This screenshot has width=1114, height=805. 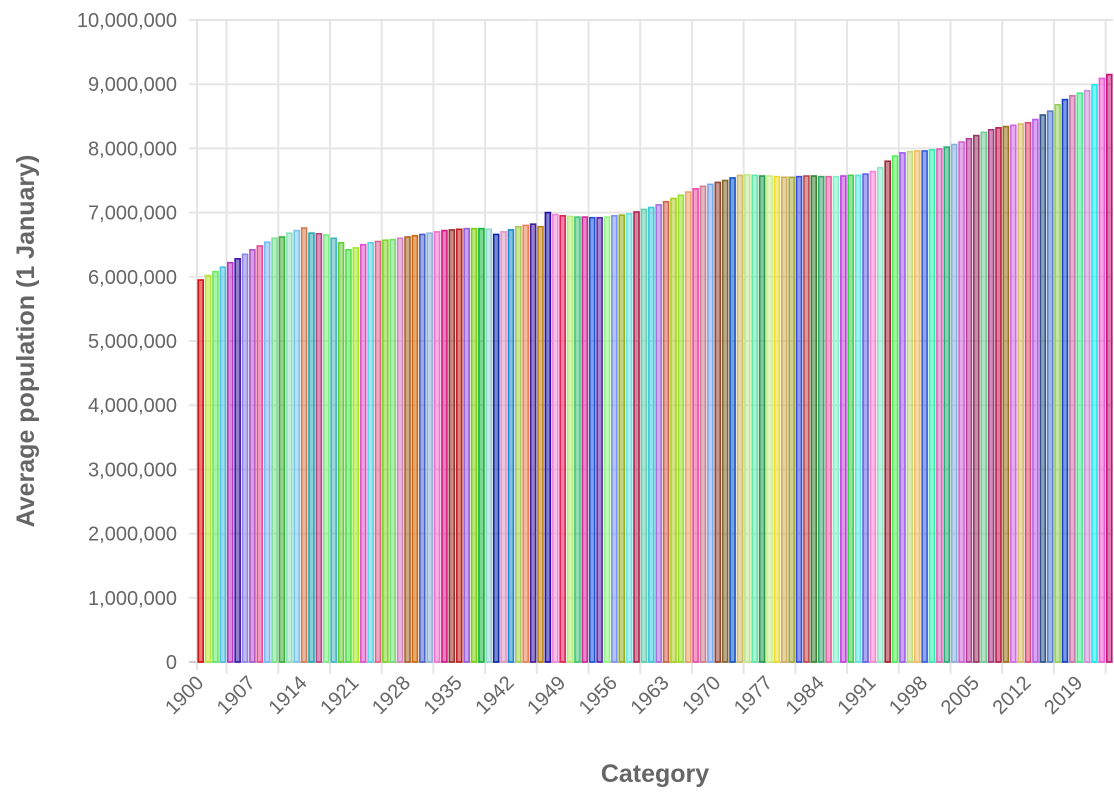 I want to click on bar-1970, so click(x=718, y=422).